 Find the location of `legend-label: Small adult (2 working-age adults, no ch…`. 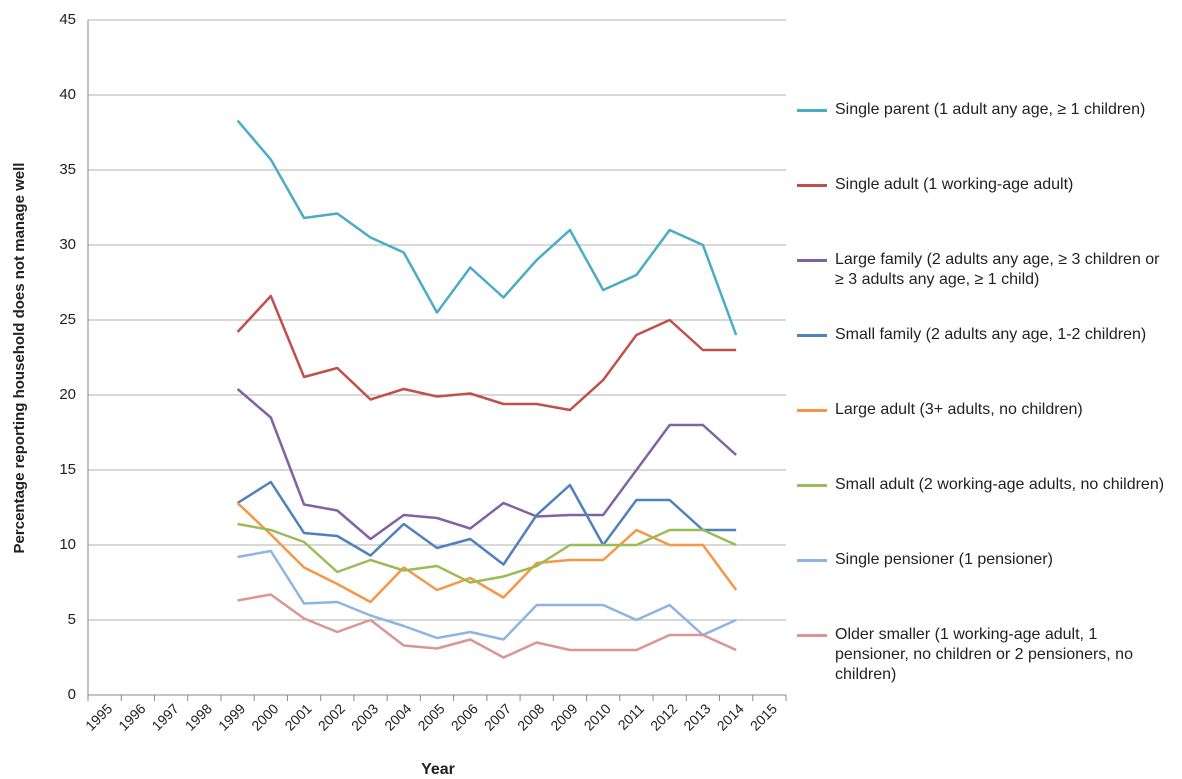

legend-label: Small adult (2 working-age adults, no ch… is located at coordinates (1000, 484).